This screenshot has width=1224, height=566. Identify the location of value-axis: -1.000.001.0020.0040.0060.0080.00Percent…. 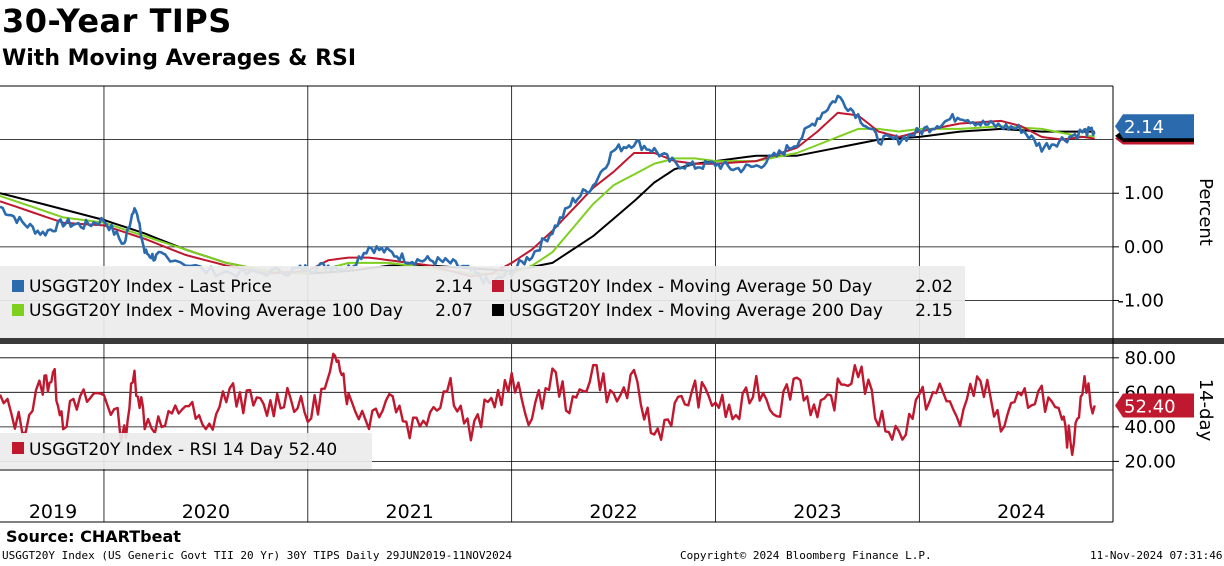
(1164, 293).